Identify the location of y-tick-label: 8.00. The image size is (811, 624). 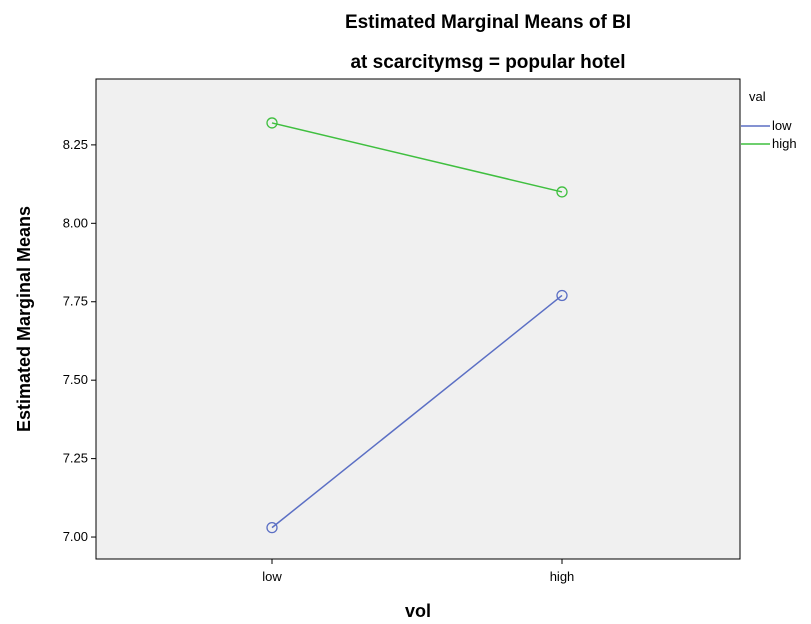
(75, 222).